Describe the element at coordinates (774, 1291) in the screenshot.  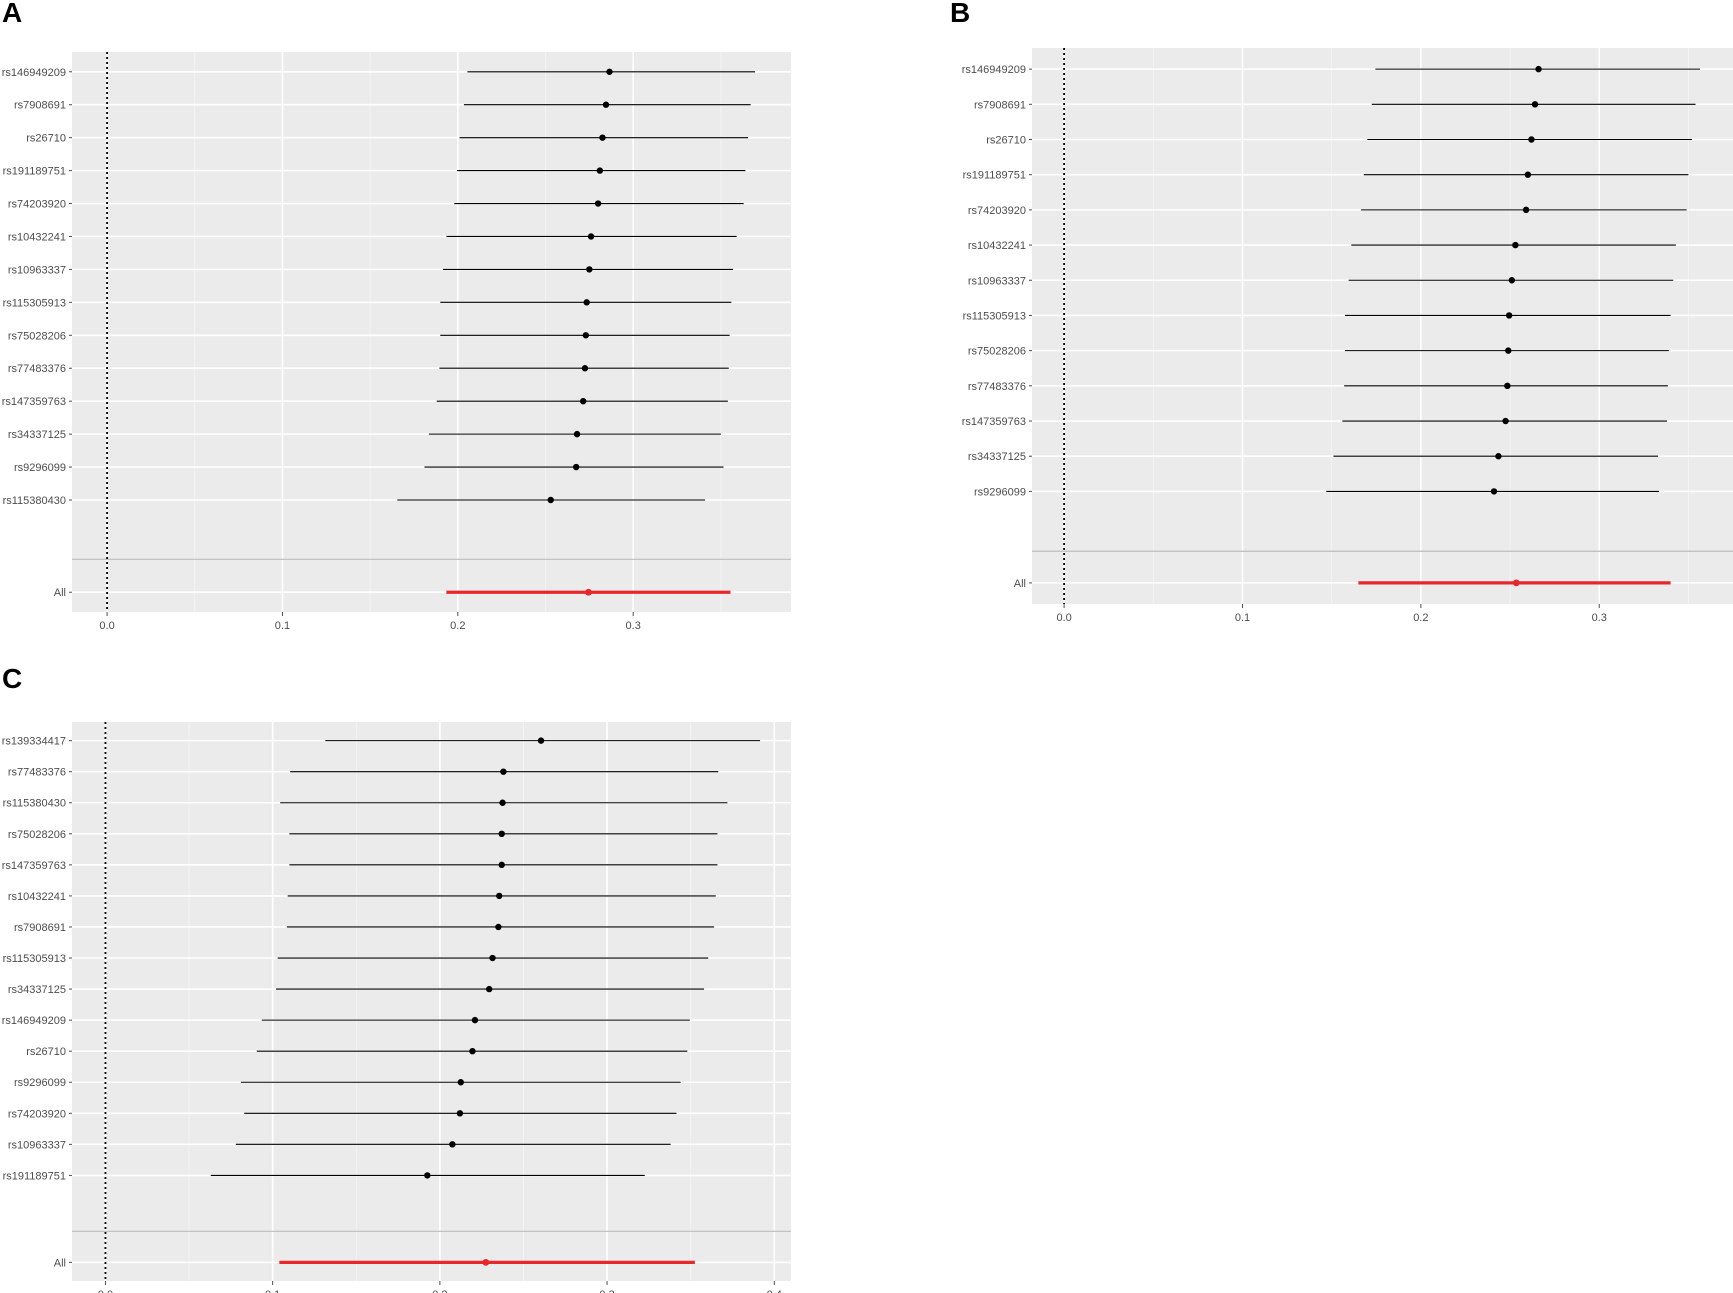
I see `x-tick-label: 0.4` at that location.